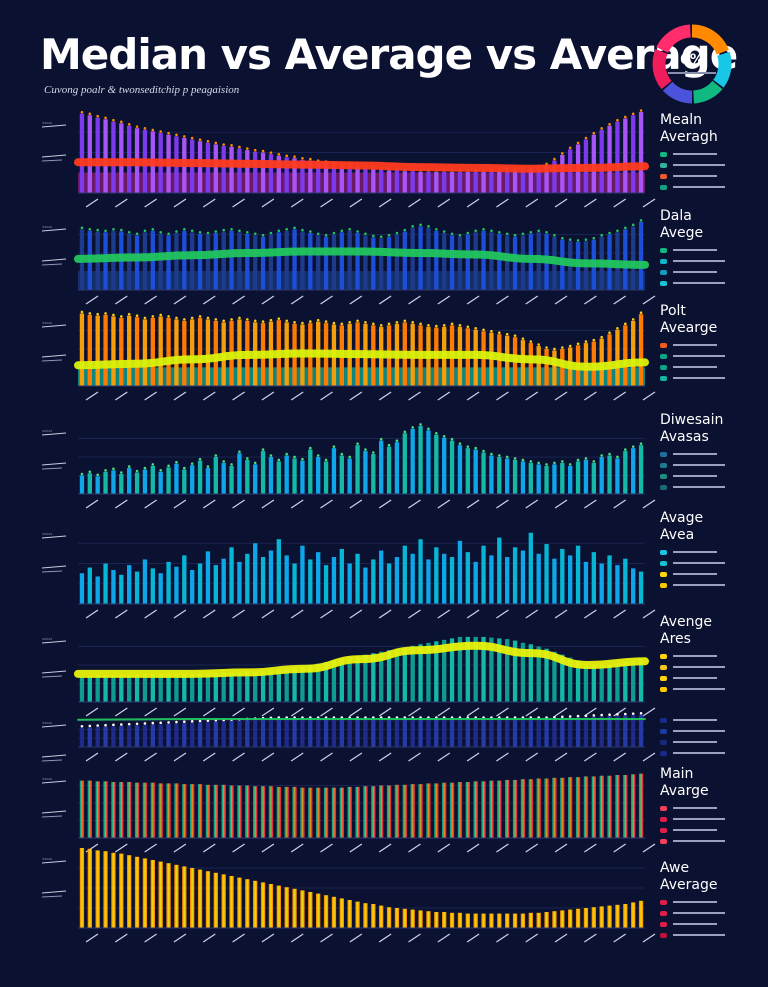 The image size is (768, 987). I want to click on chart-panel-1: ·····, so click(348, 158).